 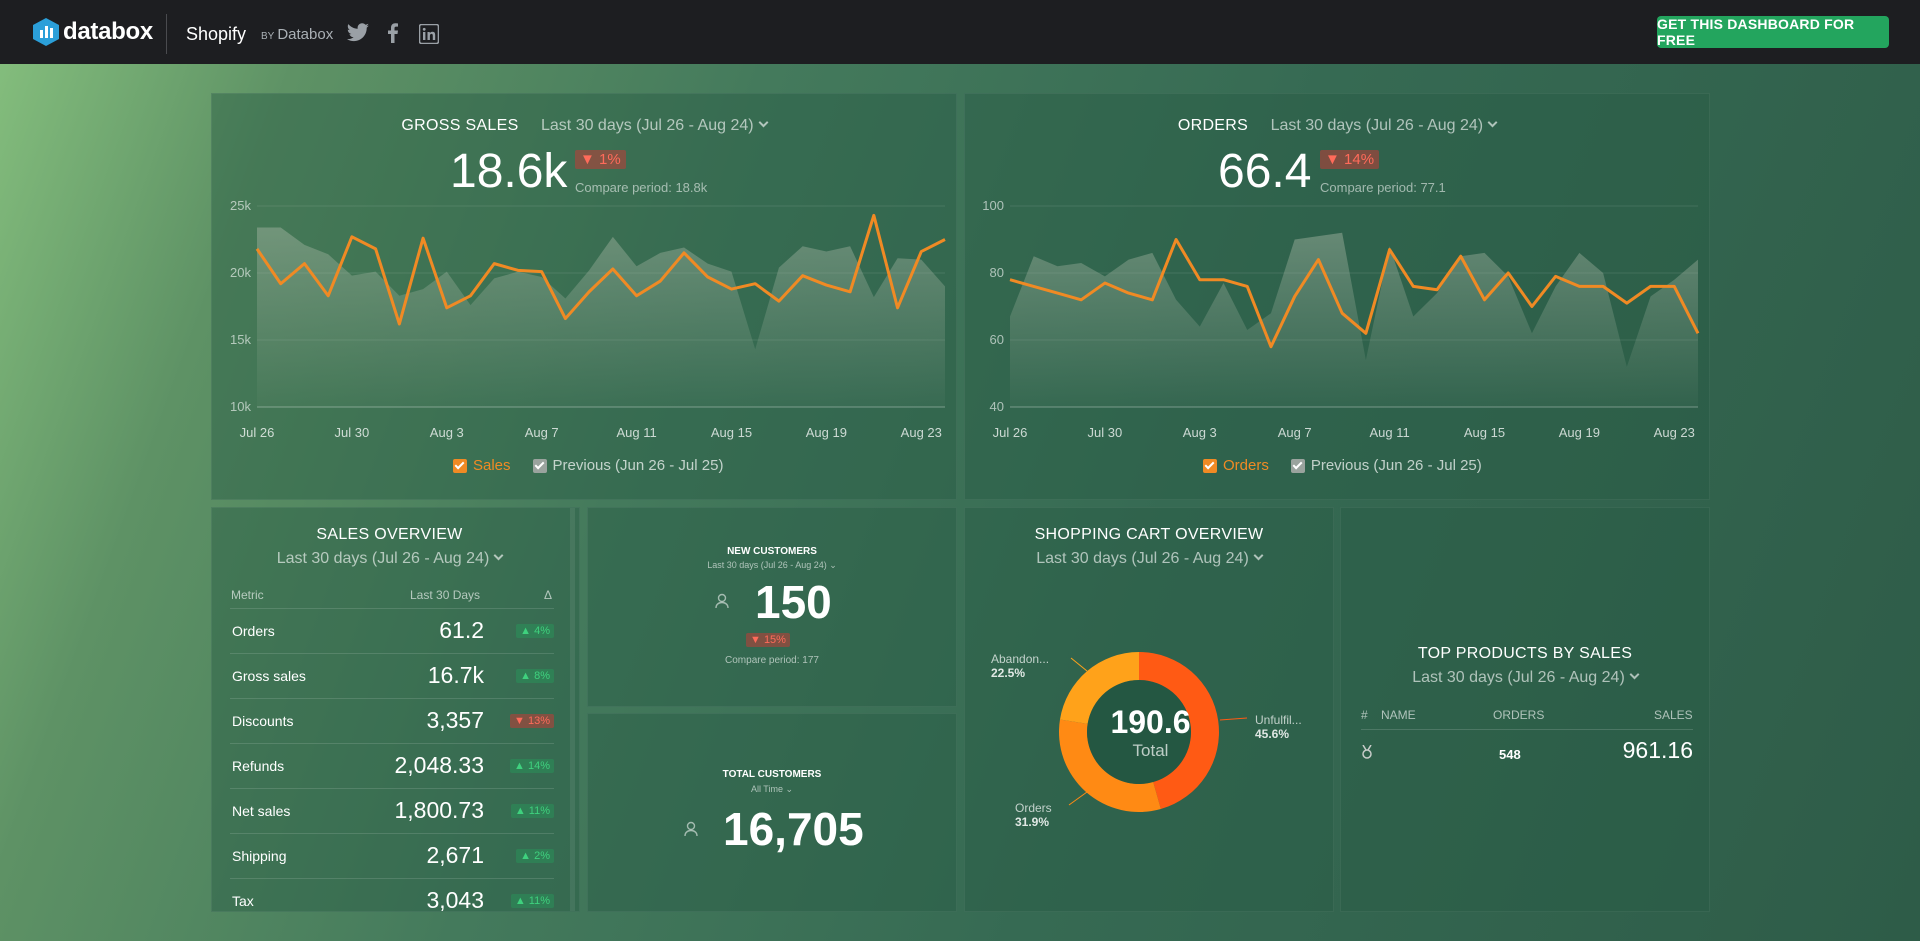 I want to click on table-row: Discounts 3,357 ▼ 13%, so click(x=392, y=720).